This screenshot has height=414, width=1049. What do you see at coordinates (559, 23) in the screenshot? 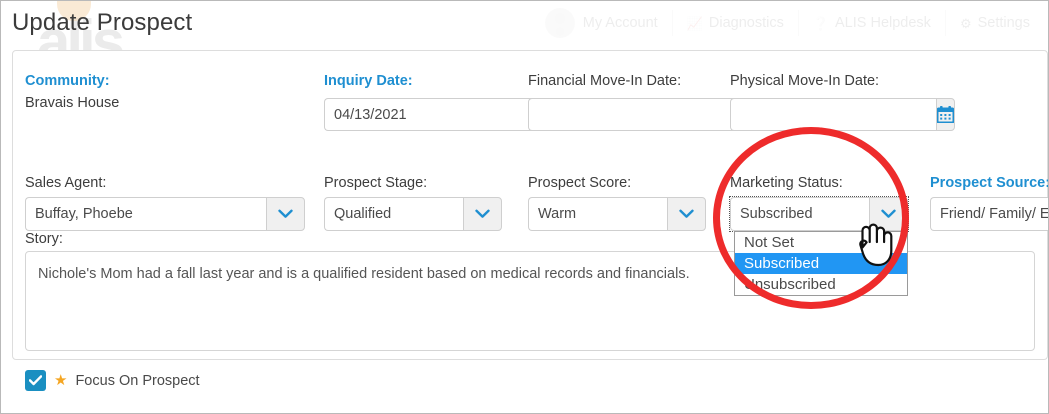
I see `user-avatar-icon` at bounding box center [559, 23].